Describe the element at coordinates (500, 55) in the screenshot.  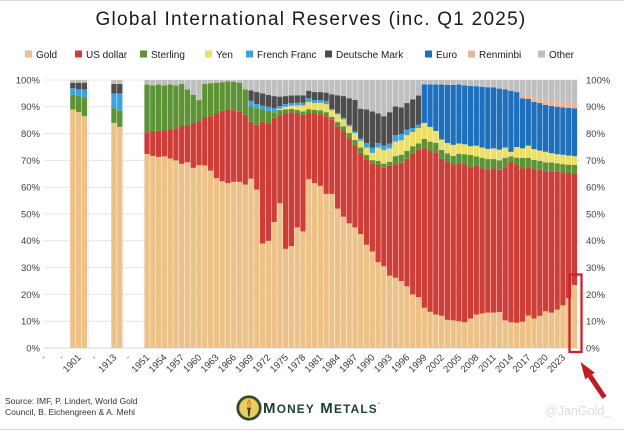
I see `svg-text: Renminbi` at that location.